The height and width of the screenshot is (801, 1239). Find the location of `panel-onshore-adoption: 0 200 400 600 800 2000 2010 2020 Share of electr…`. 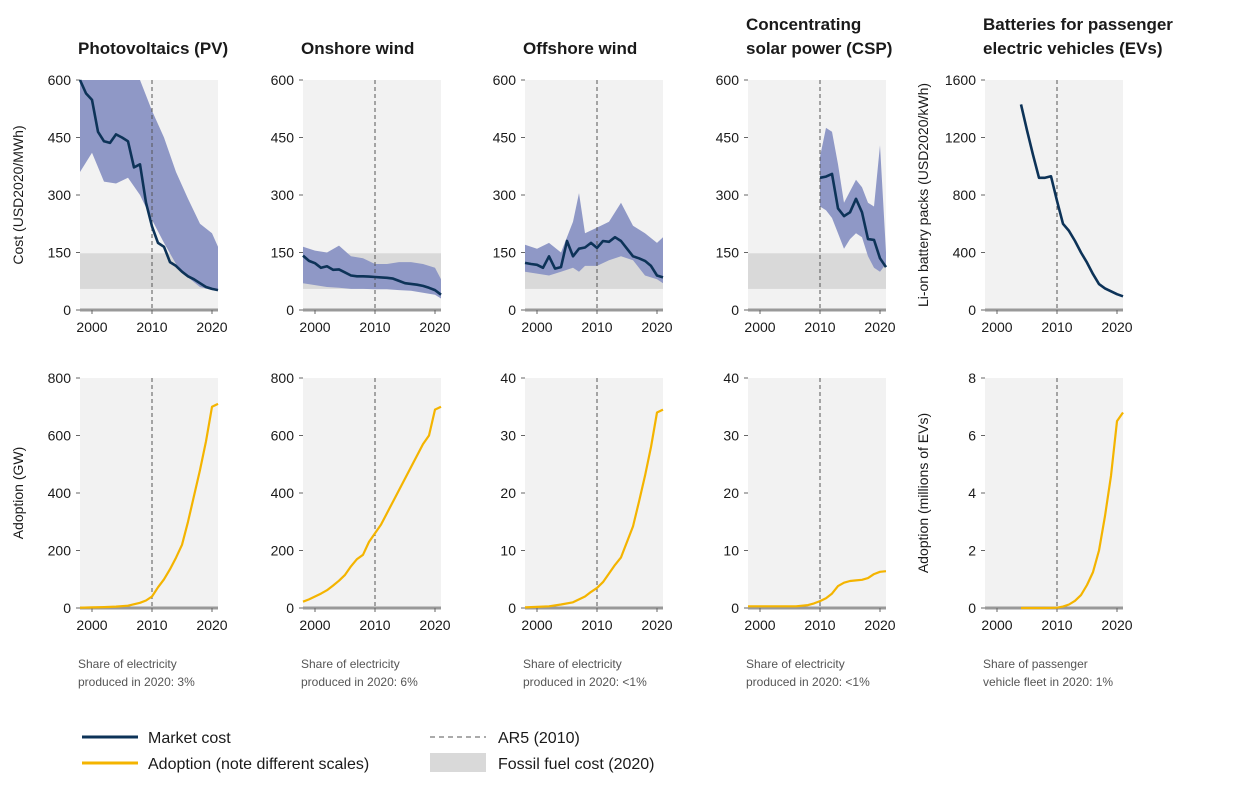

panel-onshore-adoption: 0 200 400 600 800 2000 2010 2020 Share of electr… is located at coordinates (361, 529).